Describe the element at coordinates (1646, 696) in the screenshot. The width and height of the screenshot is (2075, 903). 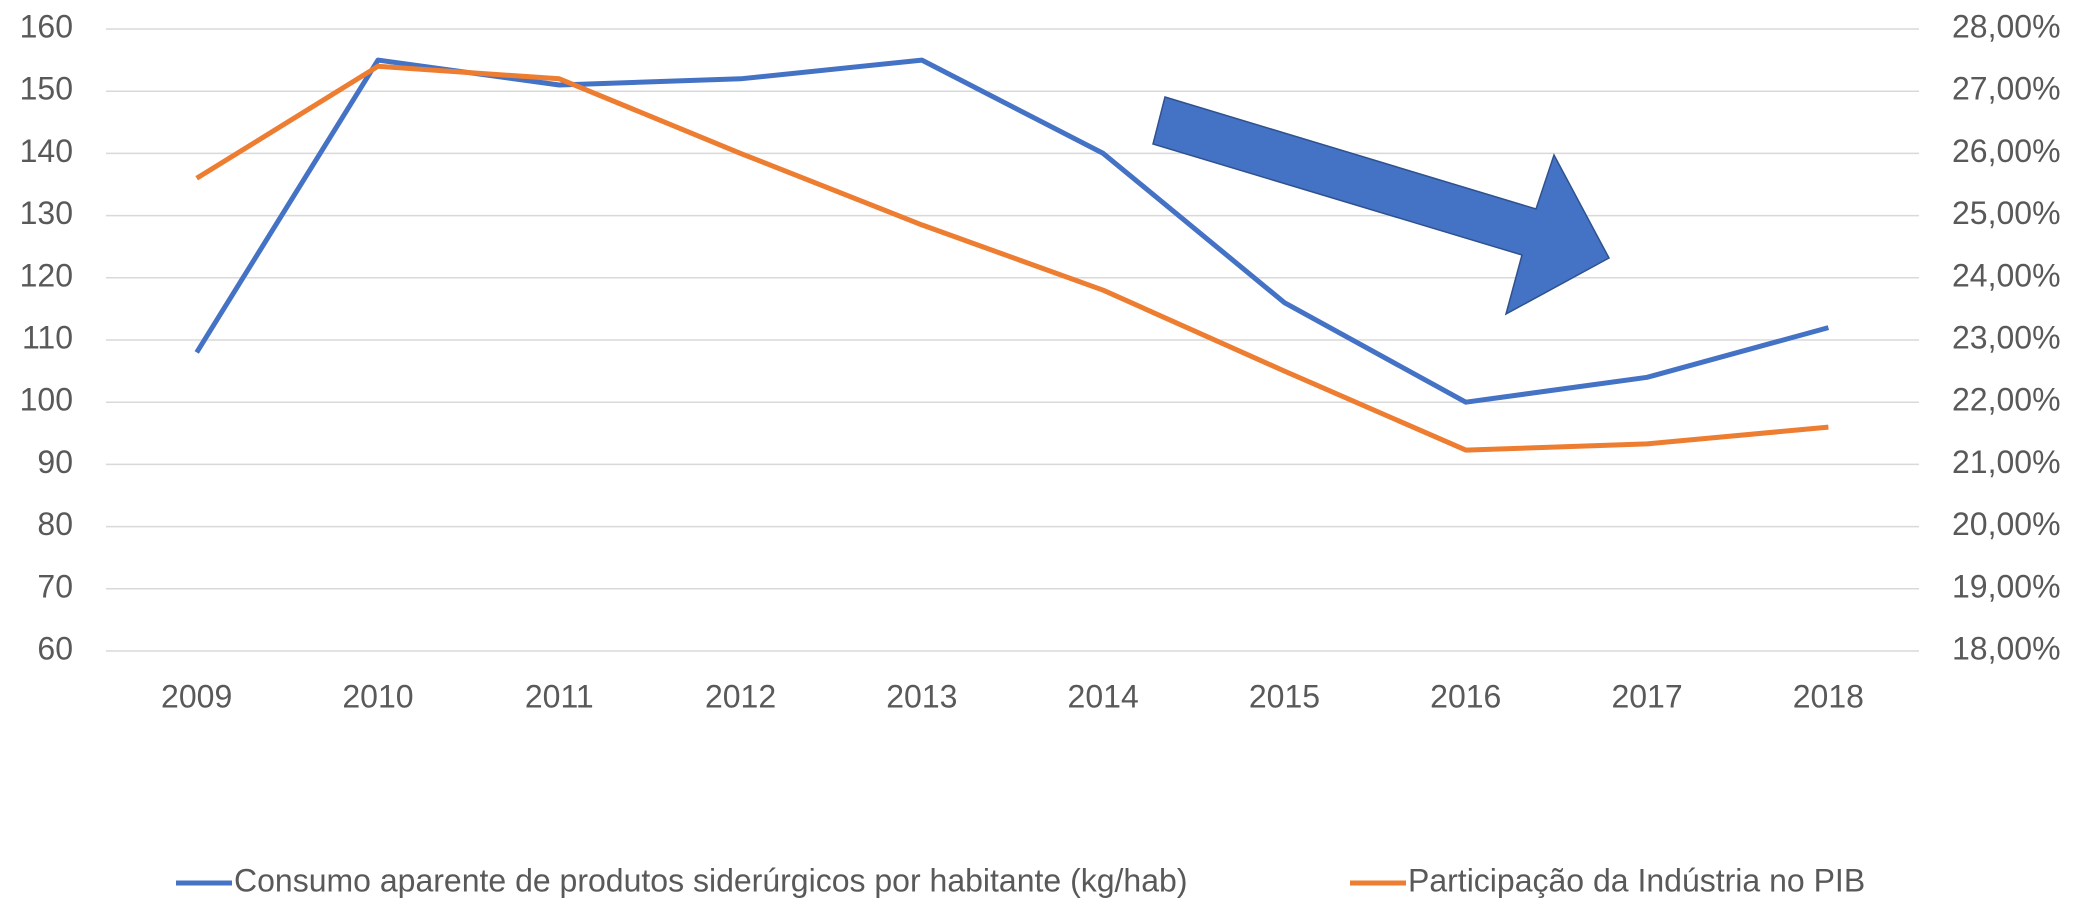
I see `x-tick-label: 2017` at that location.